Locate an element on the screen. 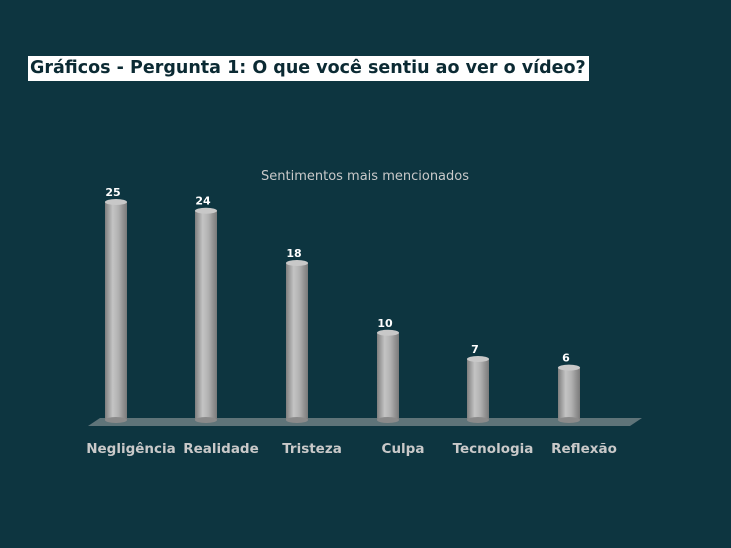 The image size is (731, 548). category-label: Negligência is located at coordinates (131, 449).